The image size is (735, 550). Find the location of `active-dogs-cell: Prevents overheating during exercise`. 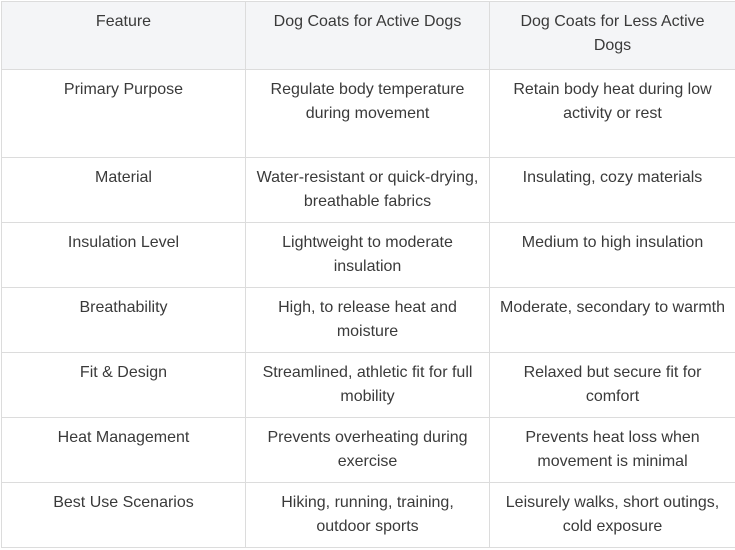

active-dogs-cell: Prevents overheating during exercise is located at coordinates (368, 450).